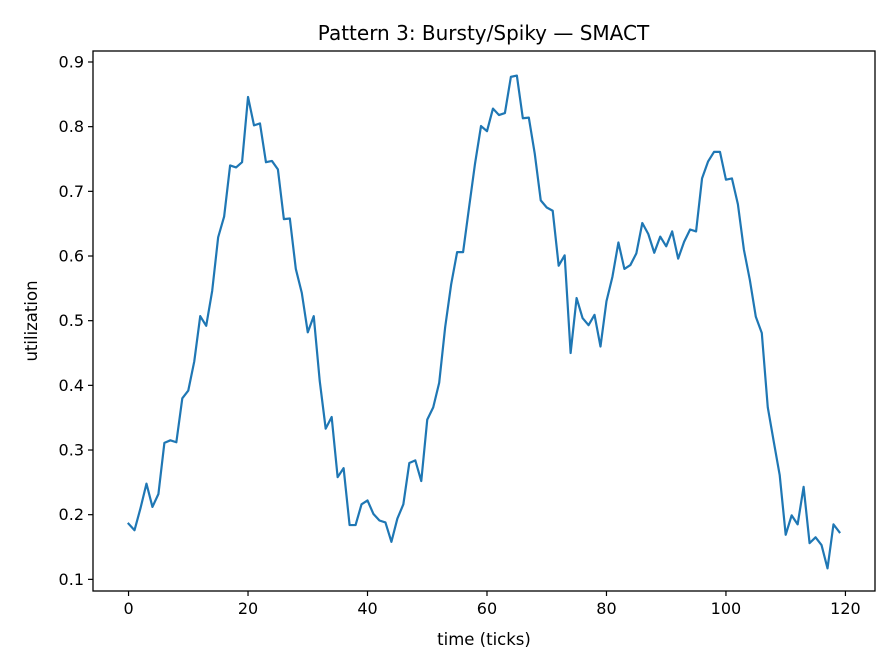  Describe the element at coordinates (71, 256) in the screenshot. I see `y-tick-label: 0.6` at that location.